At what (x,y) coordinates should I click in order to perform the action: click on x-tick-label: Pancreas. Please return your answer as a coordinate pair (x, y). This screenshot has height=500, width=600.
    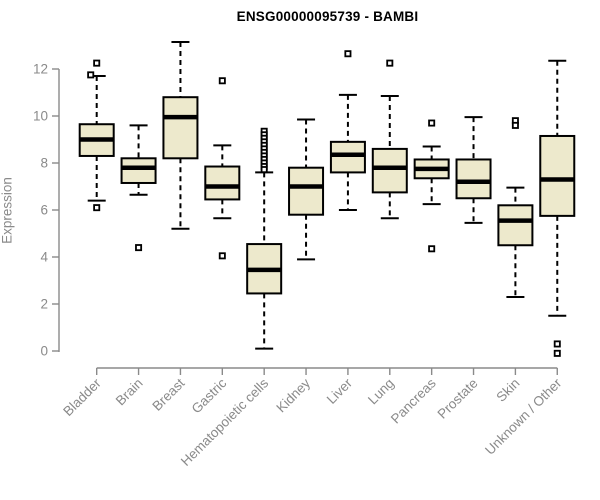
    Looking at the image, I should click on (413, 400).